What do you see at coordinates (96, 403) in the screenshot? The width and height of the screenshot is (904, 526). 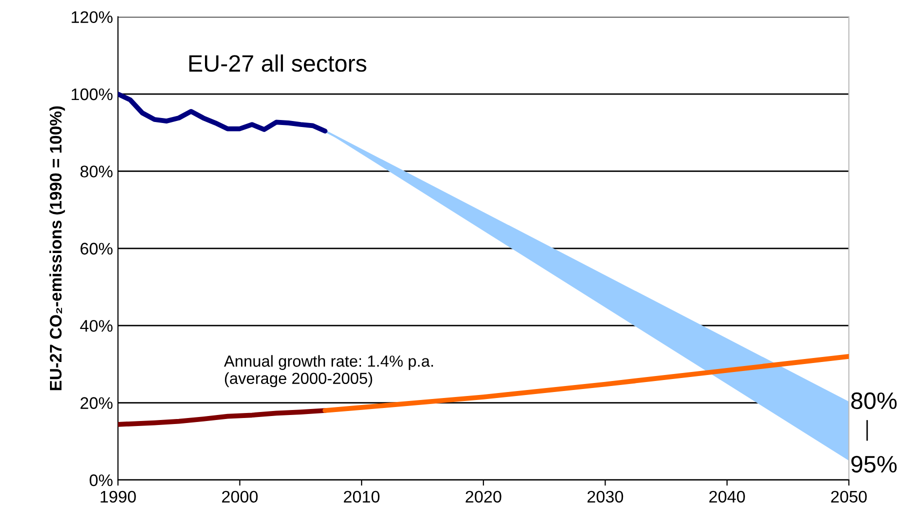 I see `y-tick-label: 20%` at bounding box center [96, 403].